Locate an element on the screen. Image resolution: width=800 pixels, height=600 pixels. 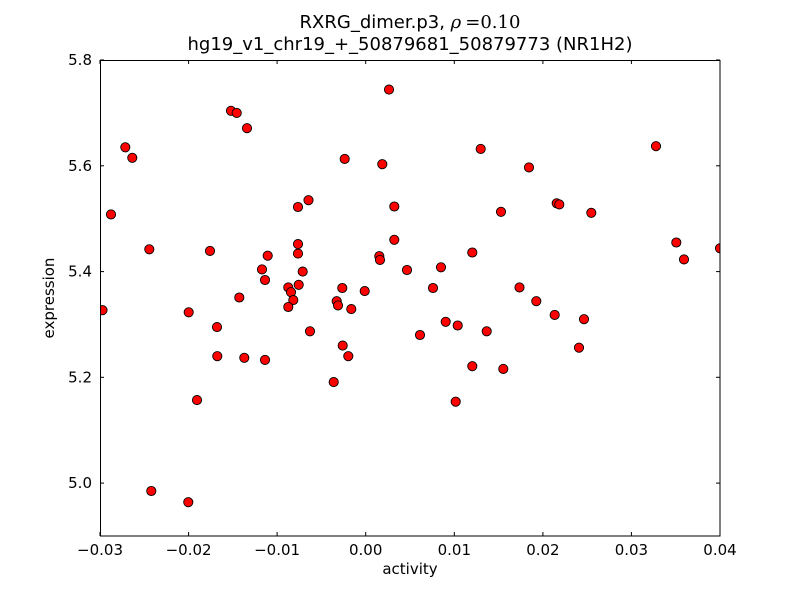
x-tick-label: −0.01 is located at coordinates (277, 550).